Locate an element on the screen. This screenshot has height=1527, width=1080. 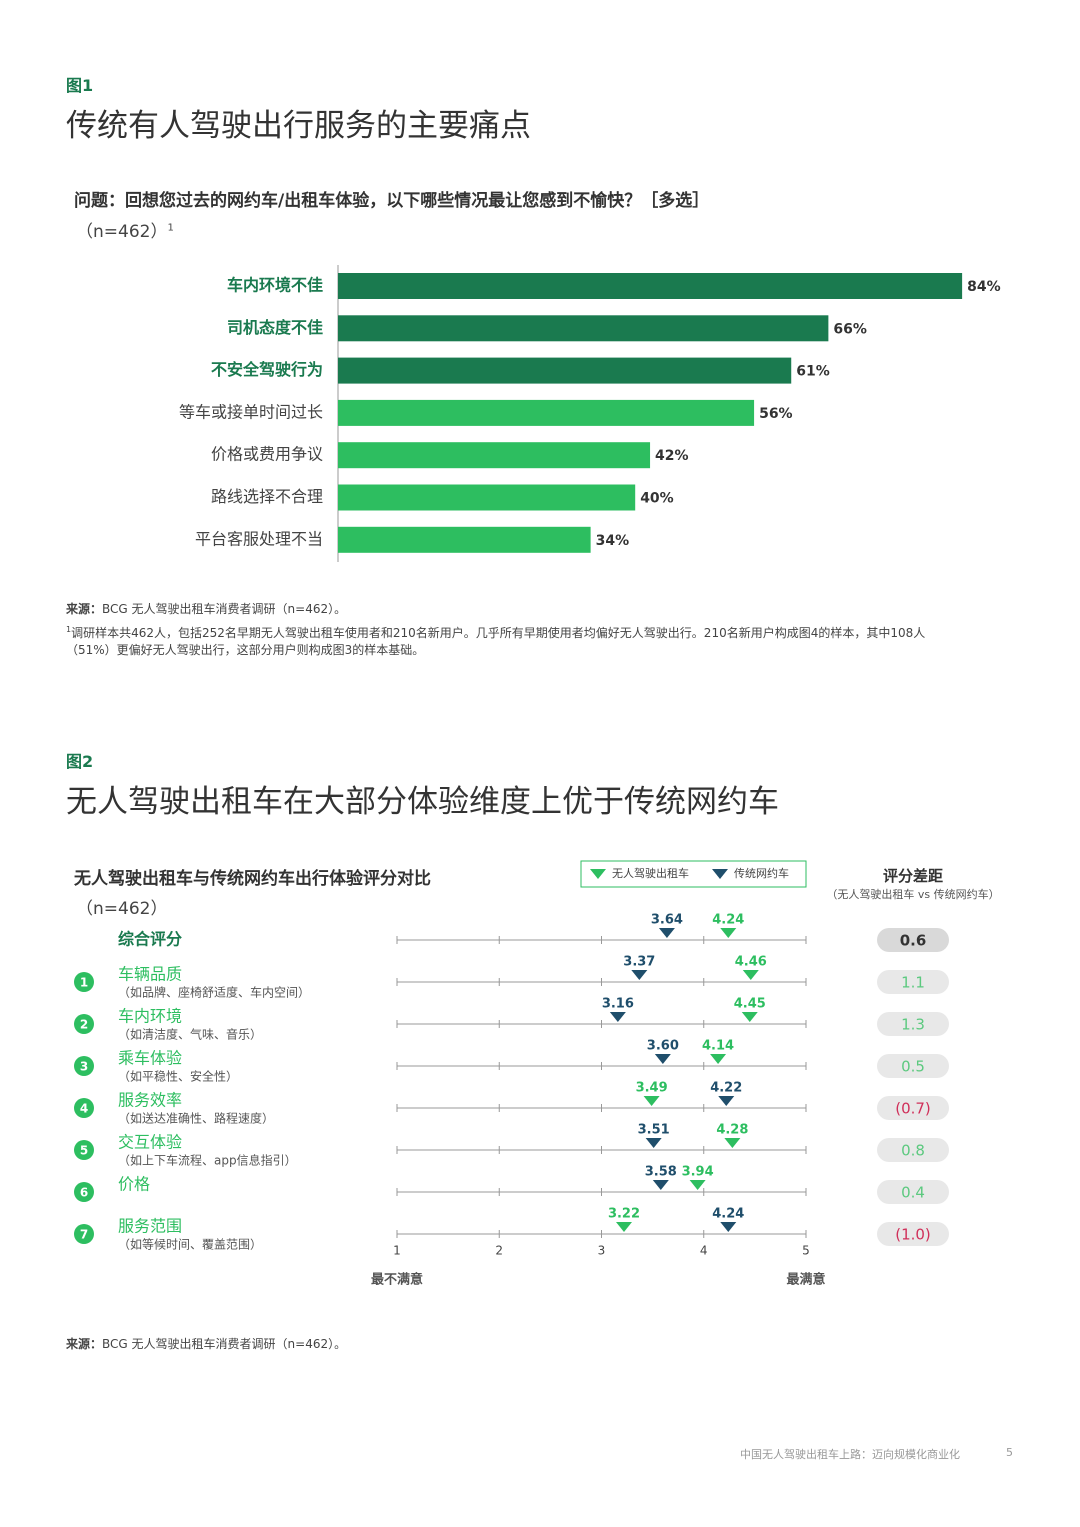
gap-label: (0.7) is located at coordinates (913, 1109).